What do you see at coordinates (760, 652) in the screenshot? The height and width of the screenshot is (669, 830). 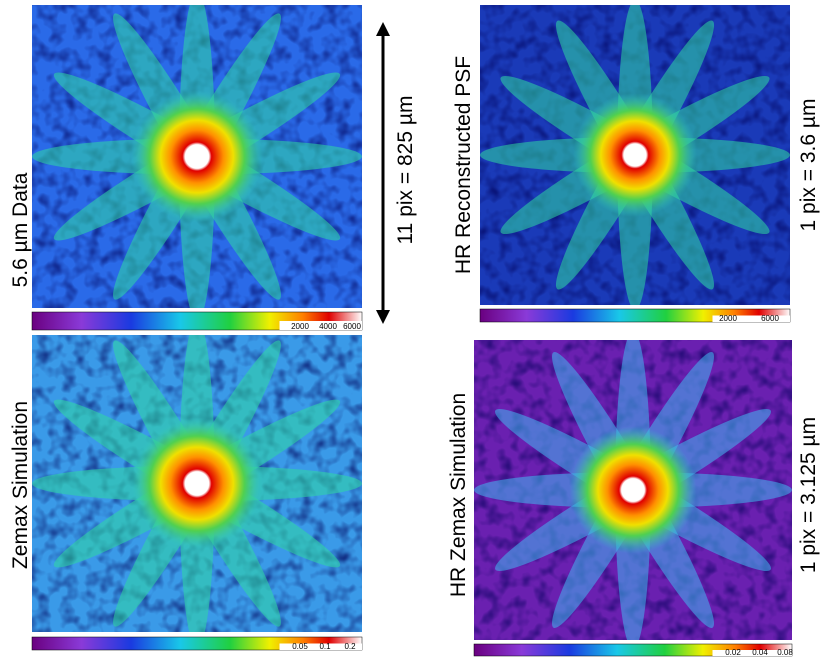 I see `colorbar-tick-label: 0.04` at bounding box center [760, 652].